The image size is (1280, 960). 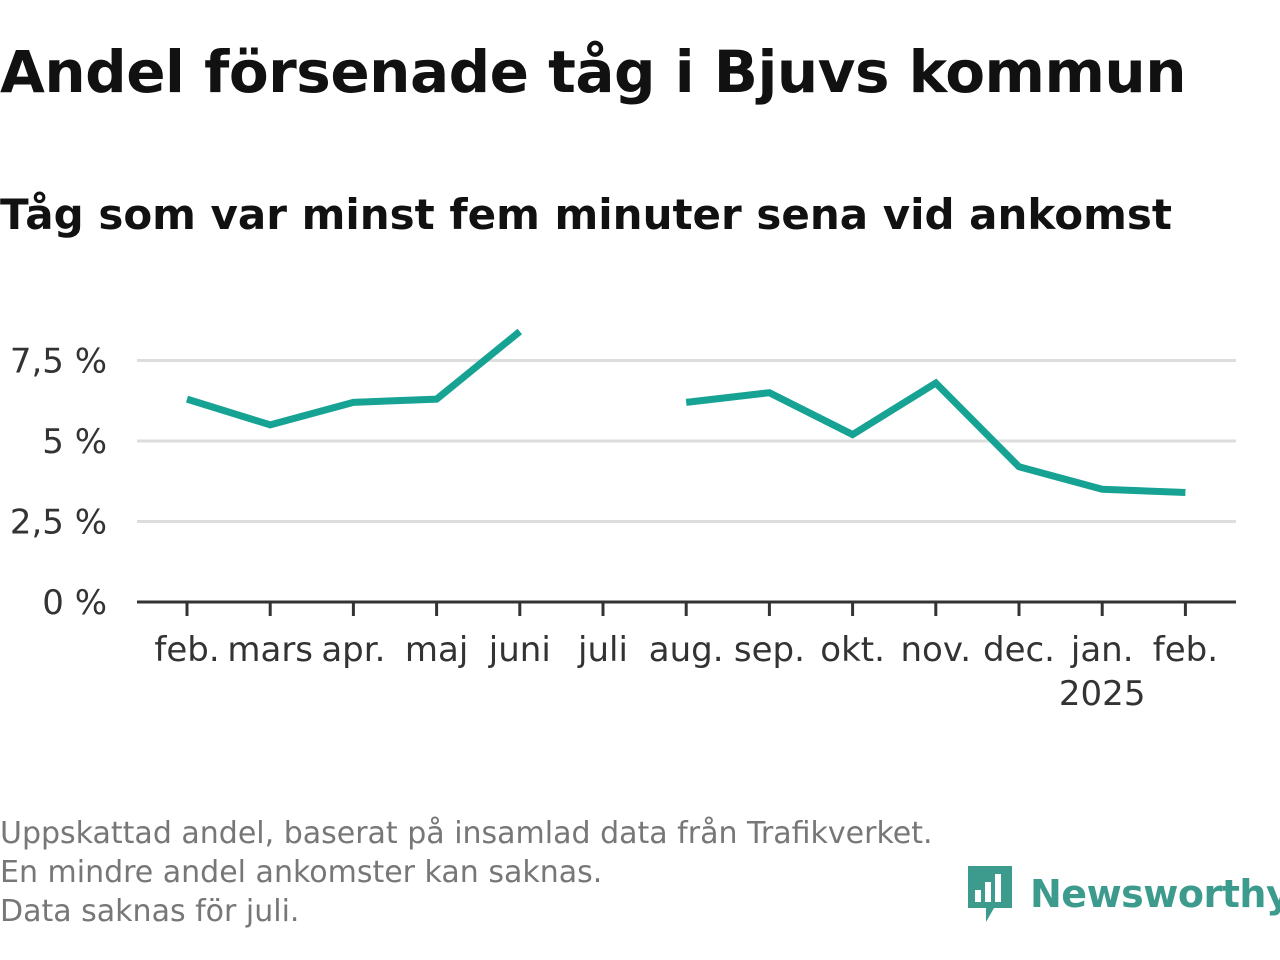 I want to click on grid-layer, so click(x=686, y=441).